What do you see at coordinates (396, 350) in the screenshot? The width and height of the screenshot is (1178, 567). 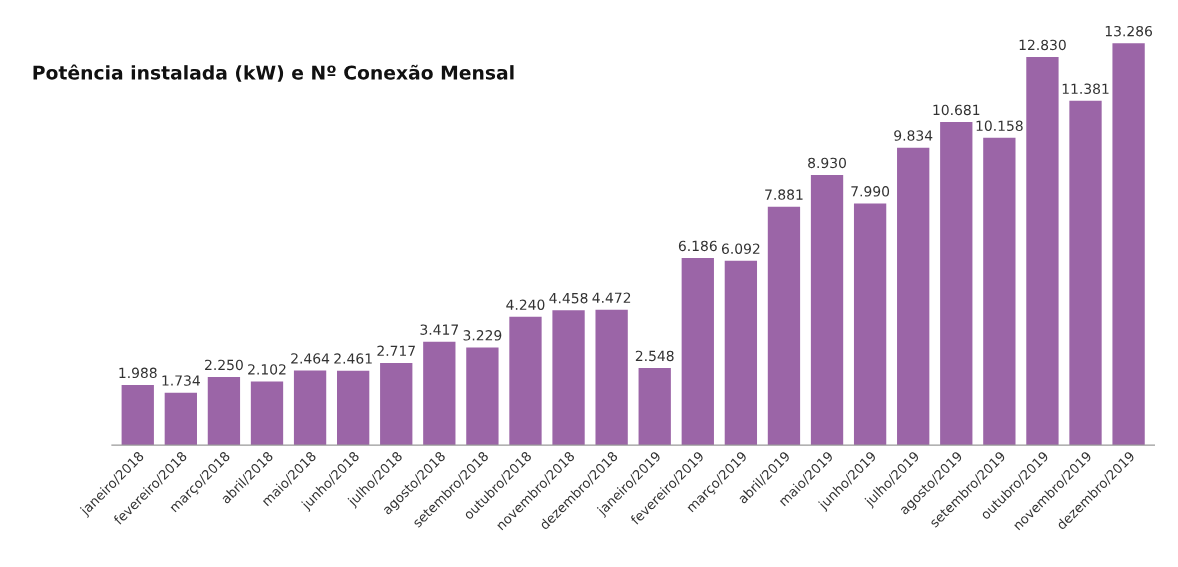 I see `data-label: 2.717` at bounding box center [396, 350].